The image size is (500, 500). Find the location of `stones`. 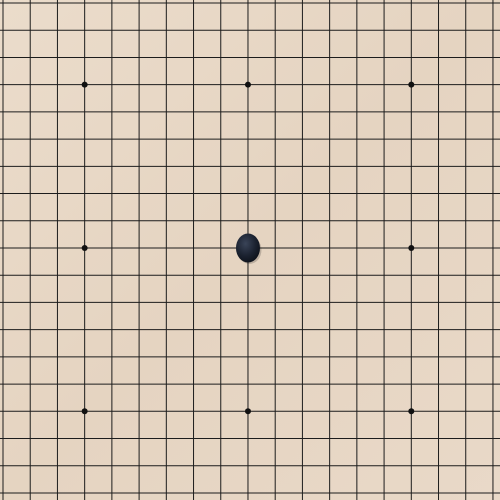

stones is located at coordinates (248, 248).